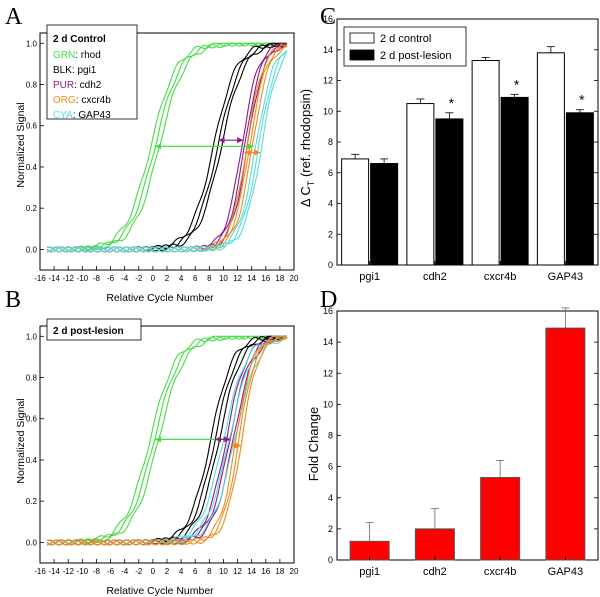  Describe the element at coordinates (181, 278) in the screenshot. I see `x-tick-label: 4` at that location.